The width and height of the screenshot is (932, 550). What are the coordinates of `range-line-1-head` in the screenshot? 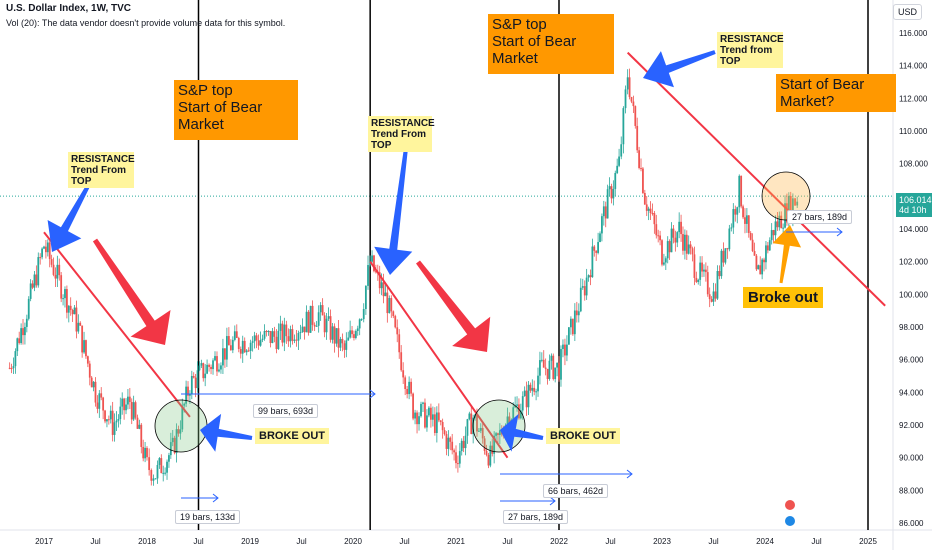 It's located at (215, 498).